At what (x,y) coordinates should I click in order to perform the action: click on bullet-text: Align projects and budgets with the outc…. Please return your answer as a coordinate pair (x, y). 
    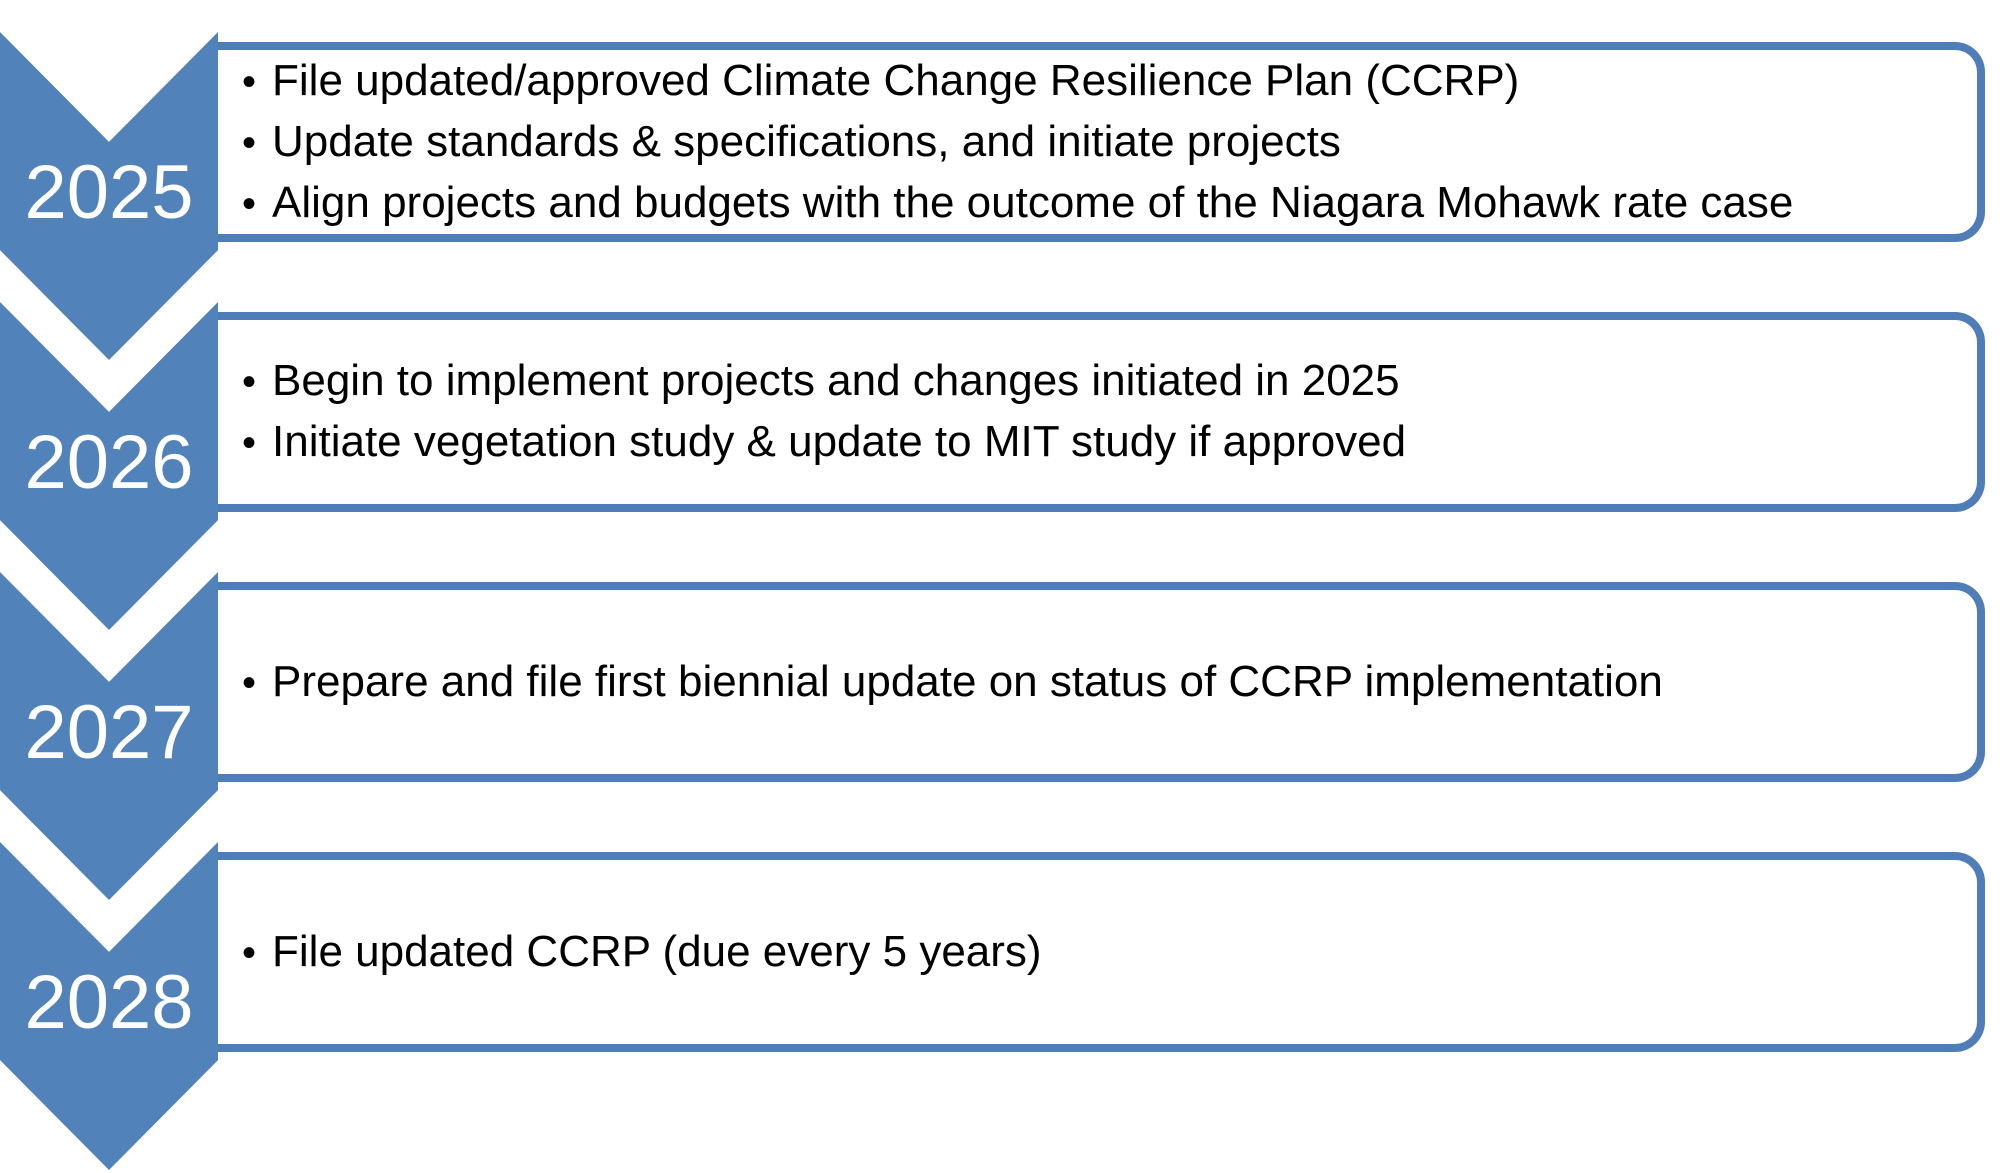
    Looking at the image, I should click on (1033, 202).